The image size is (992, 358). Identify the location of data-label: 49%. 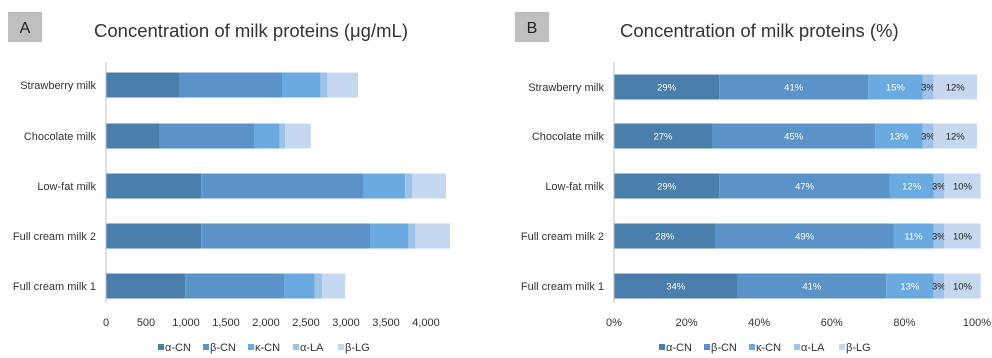
(805, 237).